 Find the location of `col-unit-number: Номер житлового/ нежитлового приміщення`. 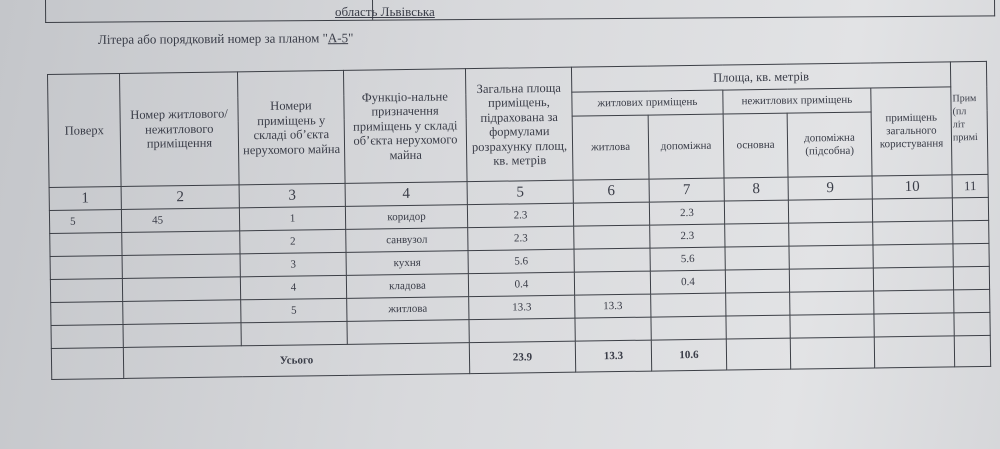

col-unit-number: Номер житлового/ нежитлового приміщення is located at coordinates (179, 129).